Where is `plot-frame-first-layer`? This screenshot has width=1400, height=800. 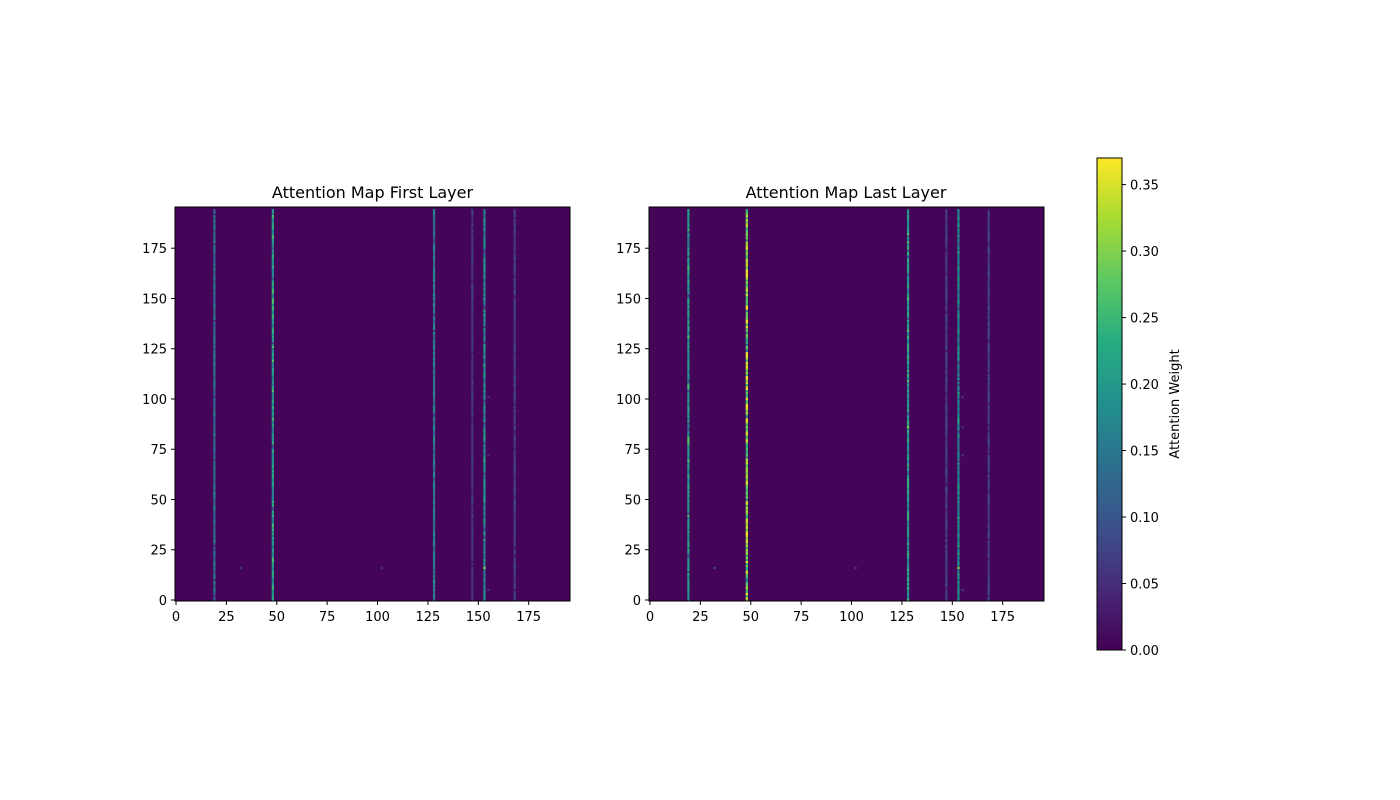 plot-frame-first-layer is located at coordinates (372, 404).